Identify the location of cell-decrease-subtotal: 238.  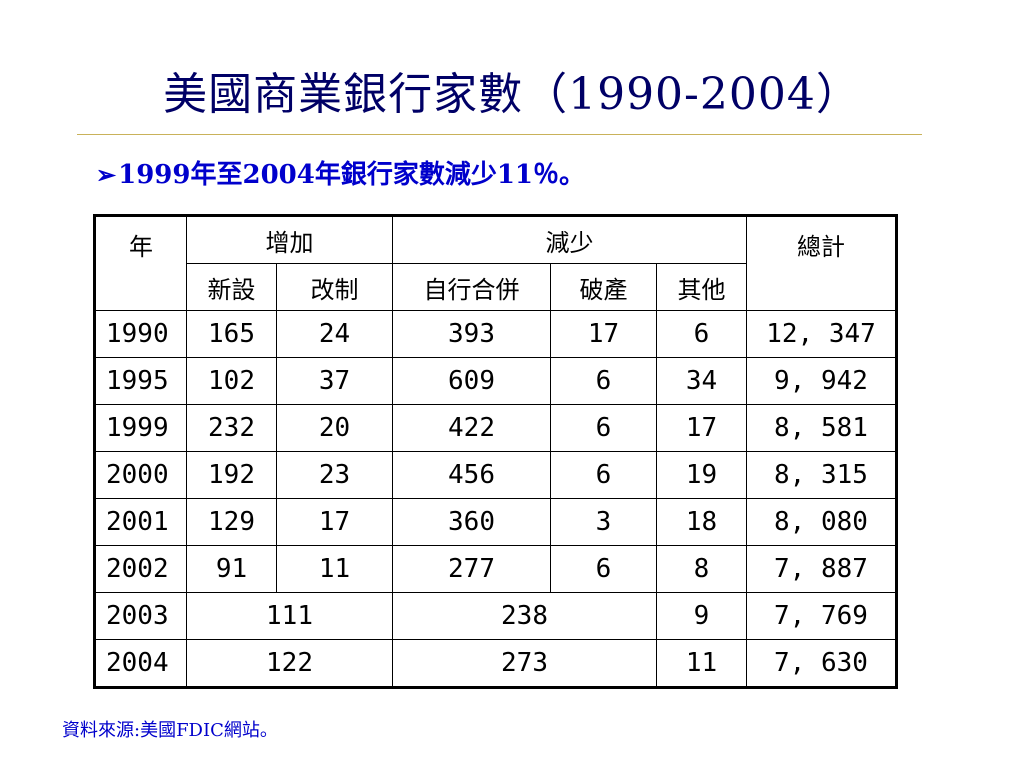
(524, 616).